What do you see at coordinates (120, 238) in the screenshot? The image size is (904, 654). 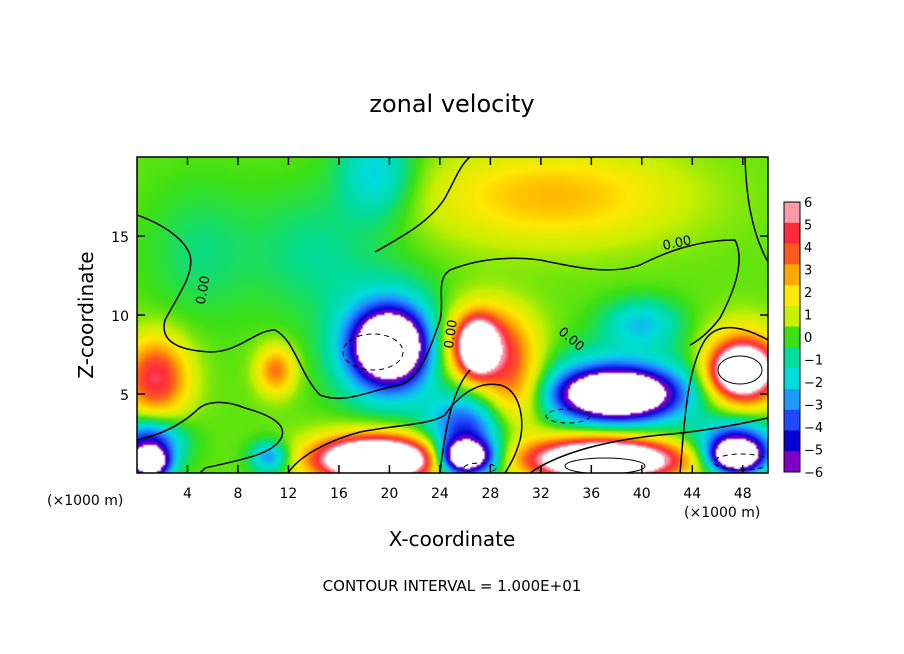 I see `y-tick-label: 15` at bounding box center [120, 238].